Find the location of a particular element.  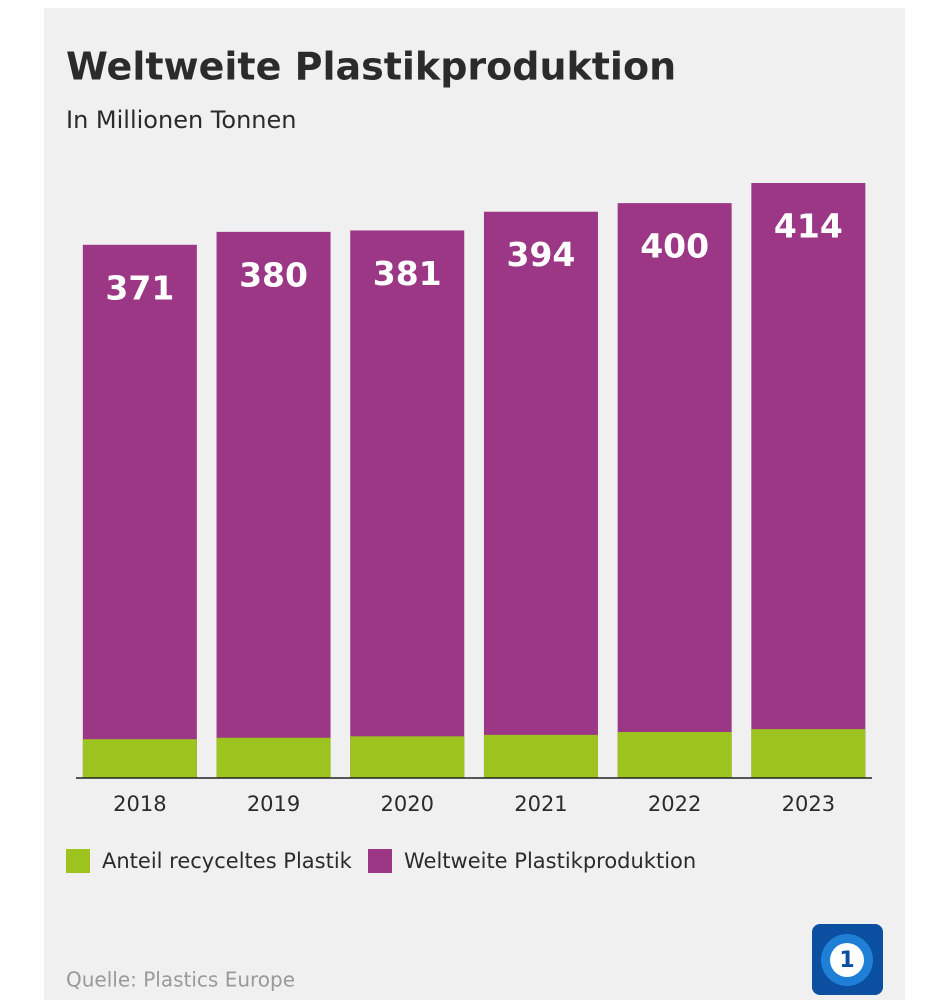

logo: 1 is located at coordinates (847, 959).